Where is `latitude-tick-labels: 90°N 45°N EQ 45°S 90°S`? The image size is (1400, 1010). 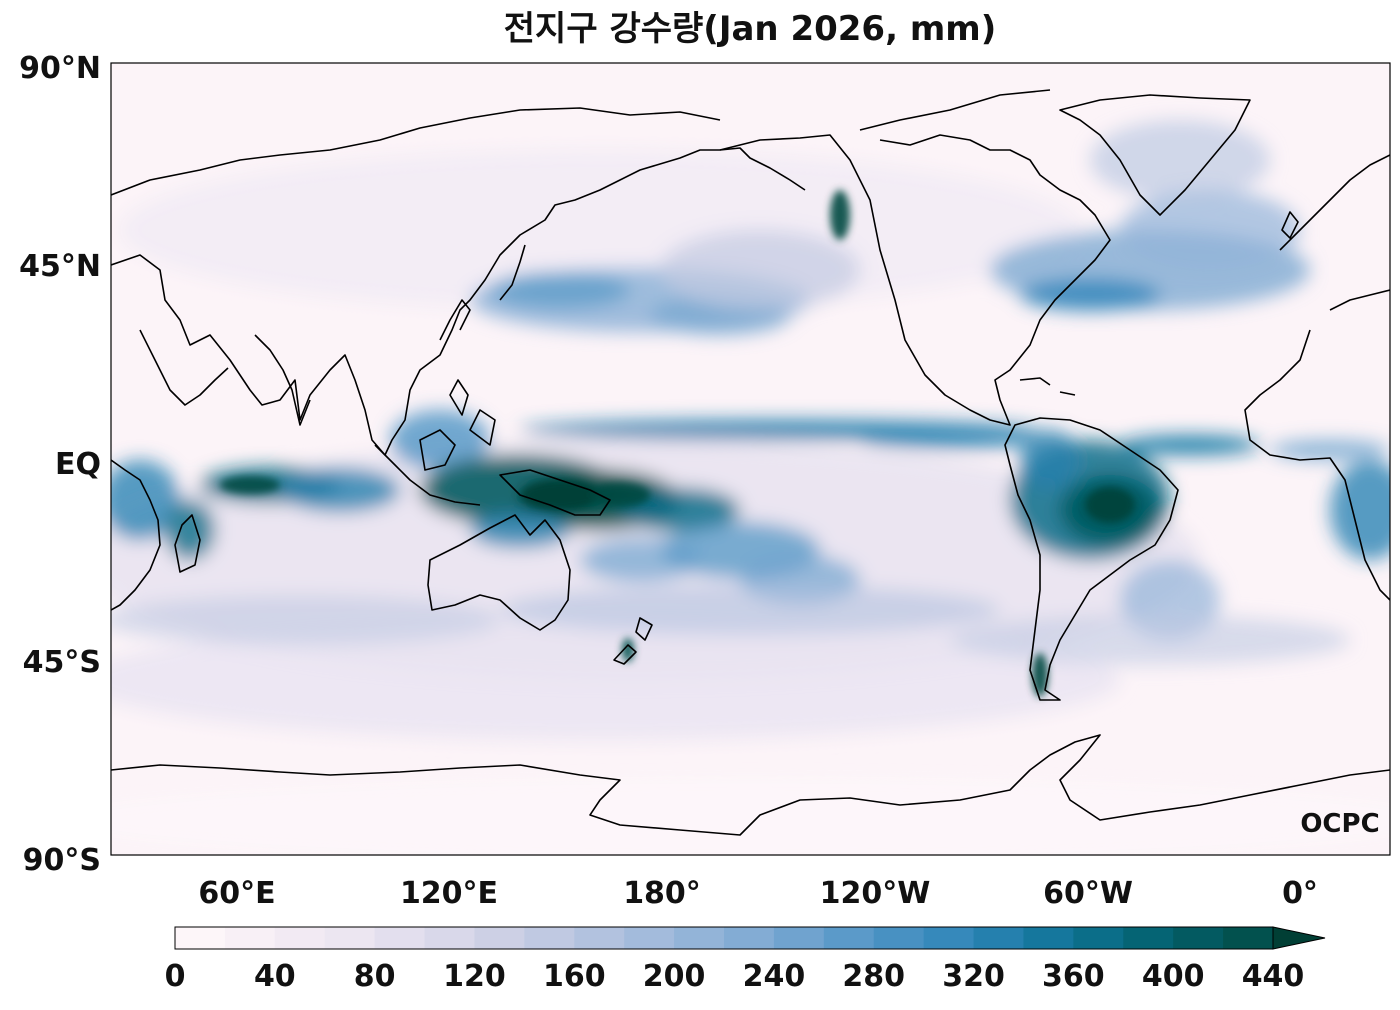
latitude-tick-labels: 90°N 45°N EQ 45°S 90°S is located at coordinates (60, 464).